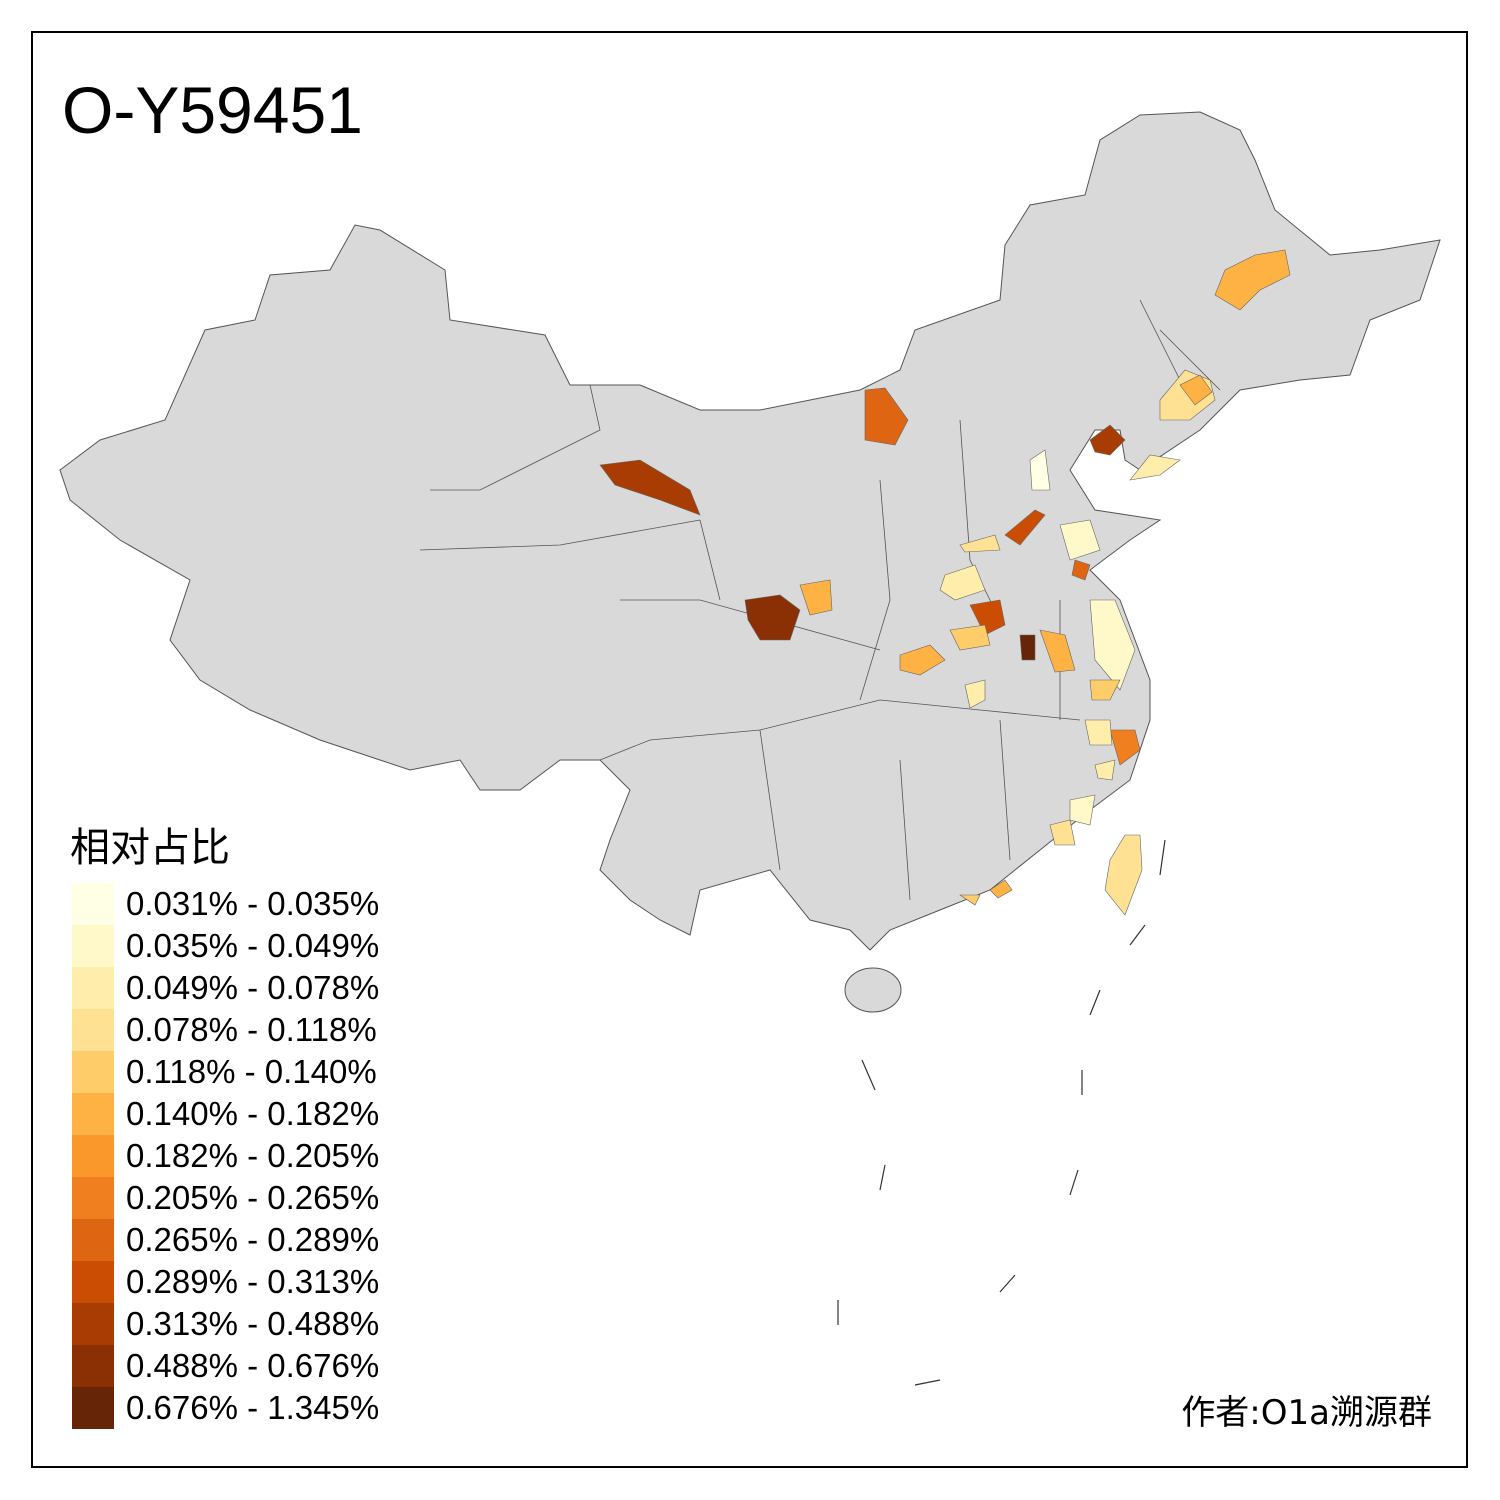 This screenshot has width=1500, height=1500. I want to click on legend-label: 0.078% - 0.118%, so click(251, 1029).